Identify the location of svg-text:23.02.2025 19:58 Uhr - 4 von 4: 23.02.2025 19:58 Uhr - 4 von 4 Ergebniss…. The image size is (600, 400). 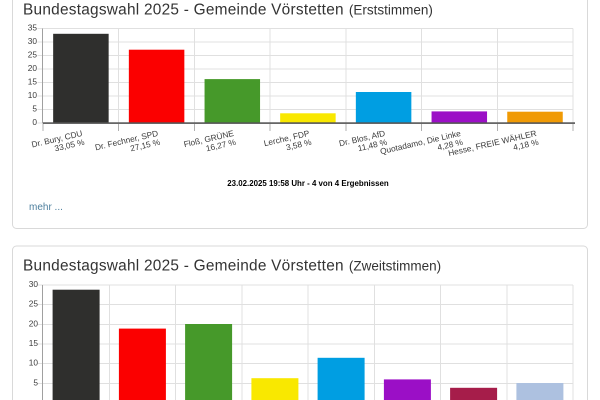
(308, 183).